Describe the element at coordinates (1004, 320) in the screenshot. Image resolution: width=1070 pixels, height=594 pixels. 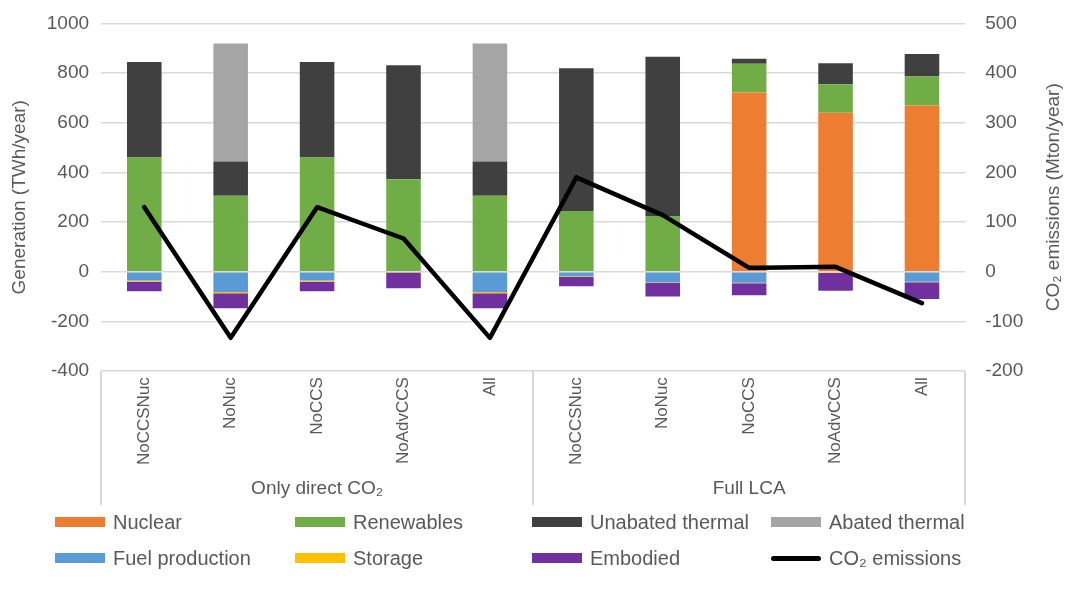
I see `y2-tick-label: -100` at that location.